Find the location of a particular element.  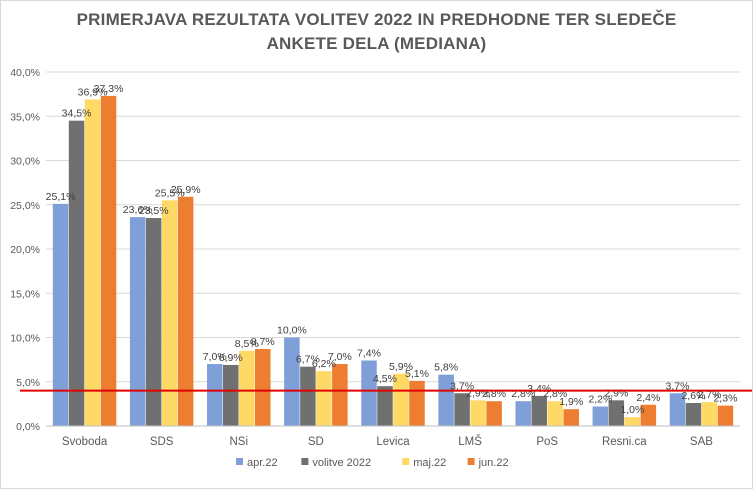

x-tick-label: SAB is located at coordinates (701, 442).